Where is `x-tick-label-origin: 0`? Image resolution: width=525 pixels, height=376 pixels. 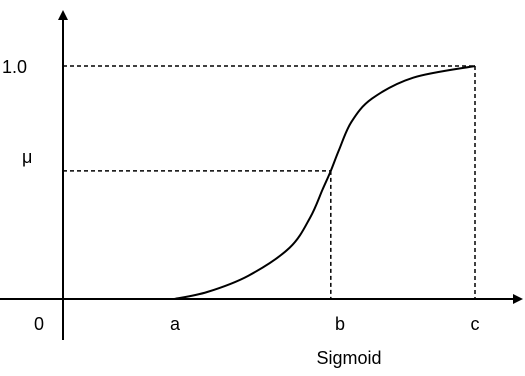
x-tick-label-origin: 0 is located at coordinates (39, 324).